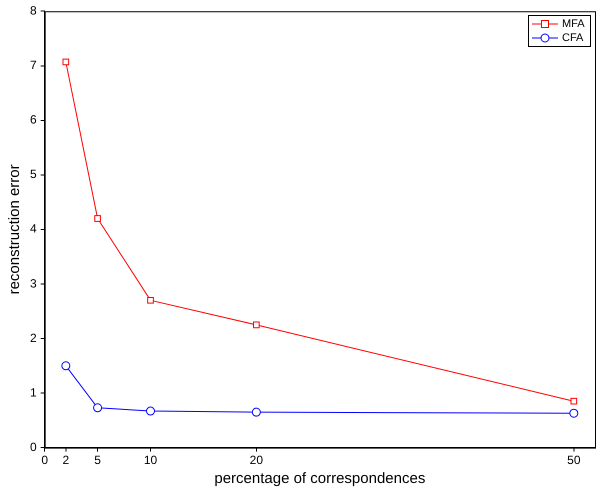 The height and width of the screenshot is (488, 600). What do you see at coordinates (33, 119) in the screenshot?
I see `y-tick-label: 6` at bounding box center [33, 119].